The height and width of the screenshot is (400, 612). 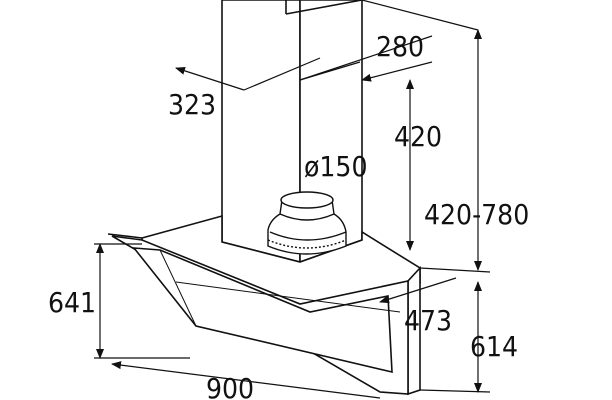 What do you see at coordinates (420, 15) in the screenshot?
I see `dim-ext-top` at bounding box center [420, 15].